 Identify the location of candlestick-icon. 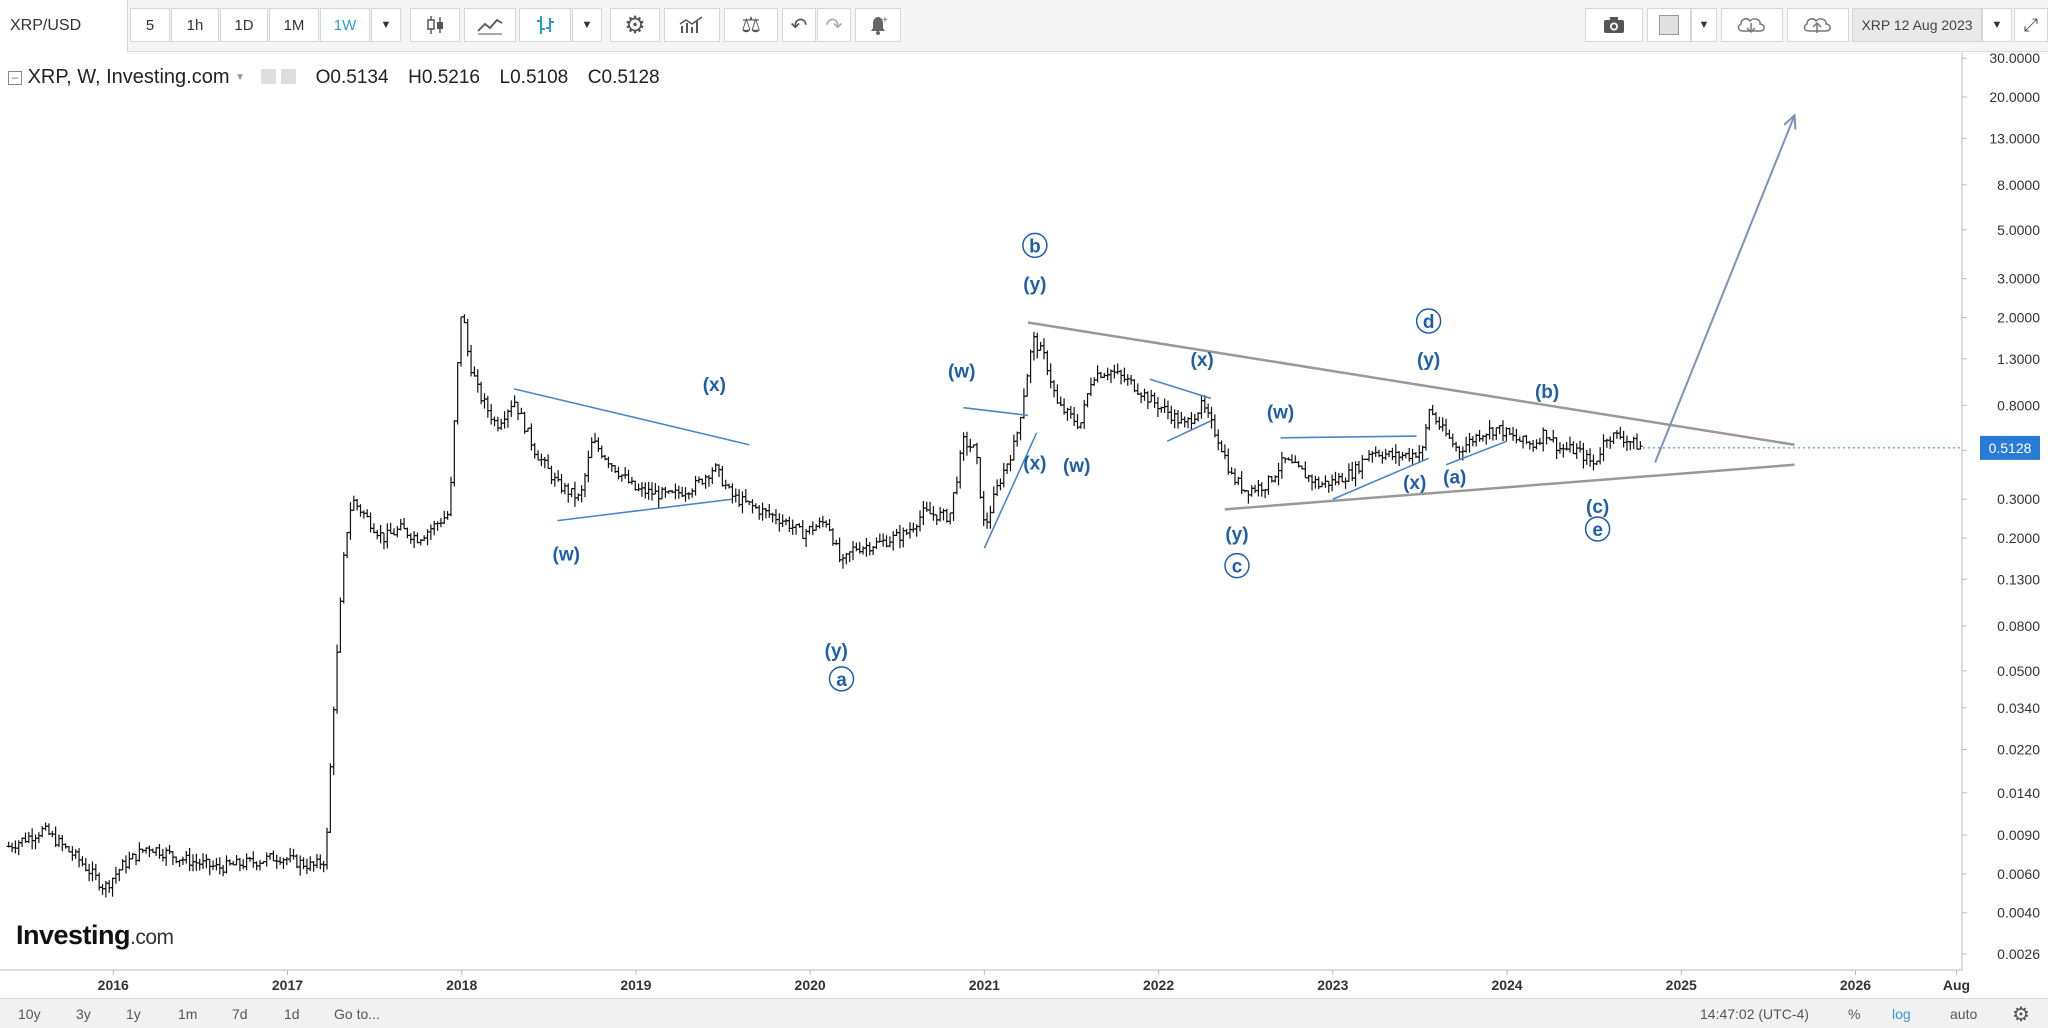
(435, 25).